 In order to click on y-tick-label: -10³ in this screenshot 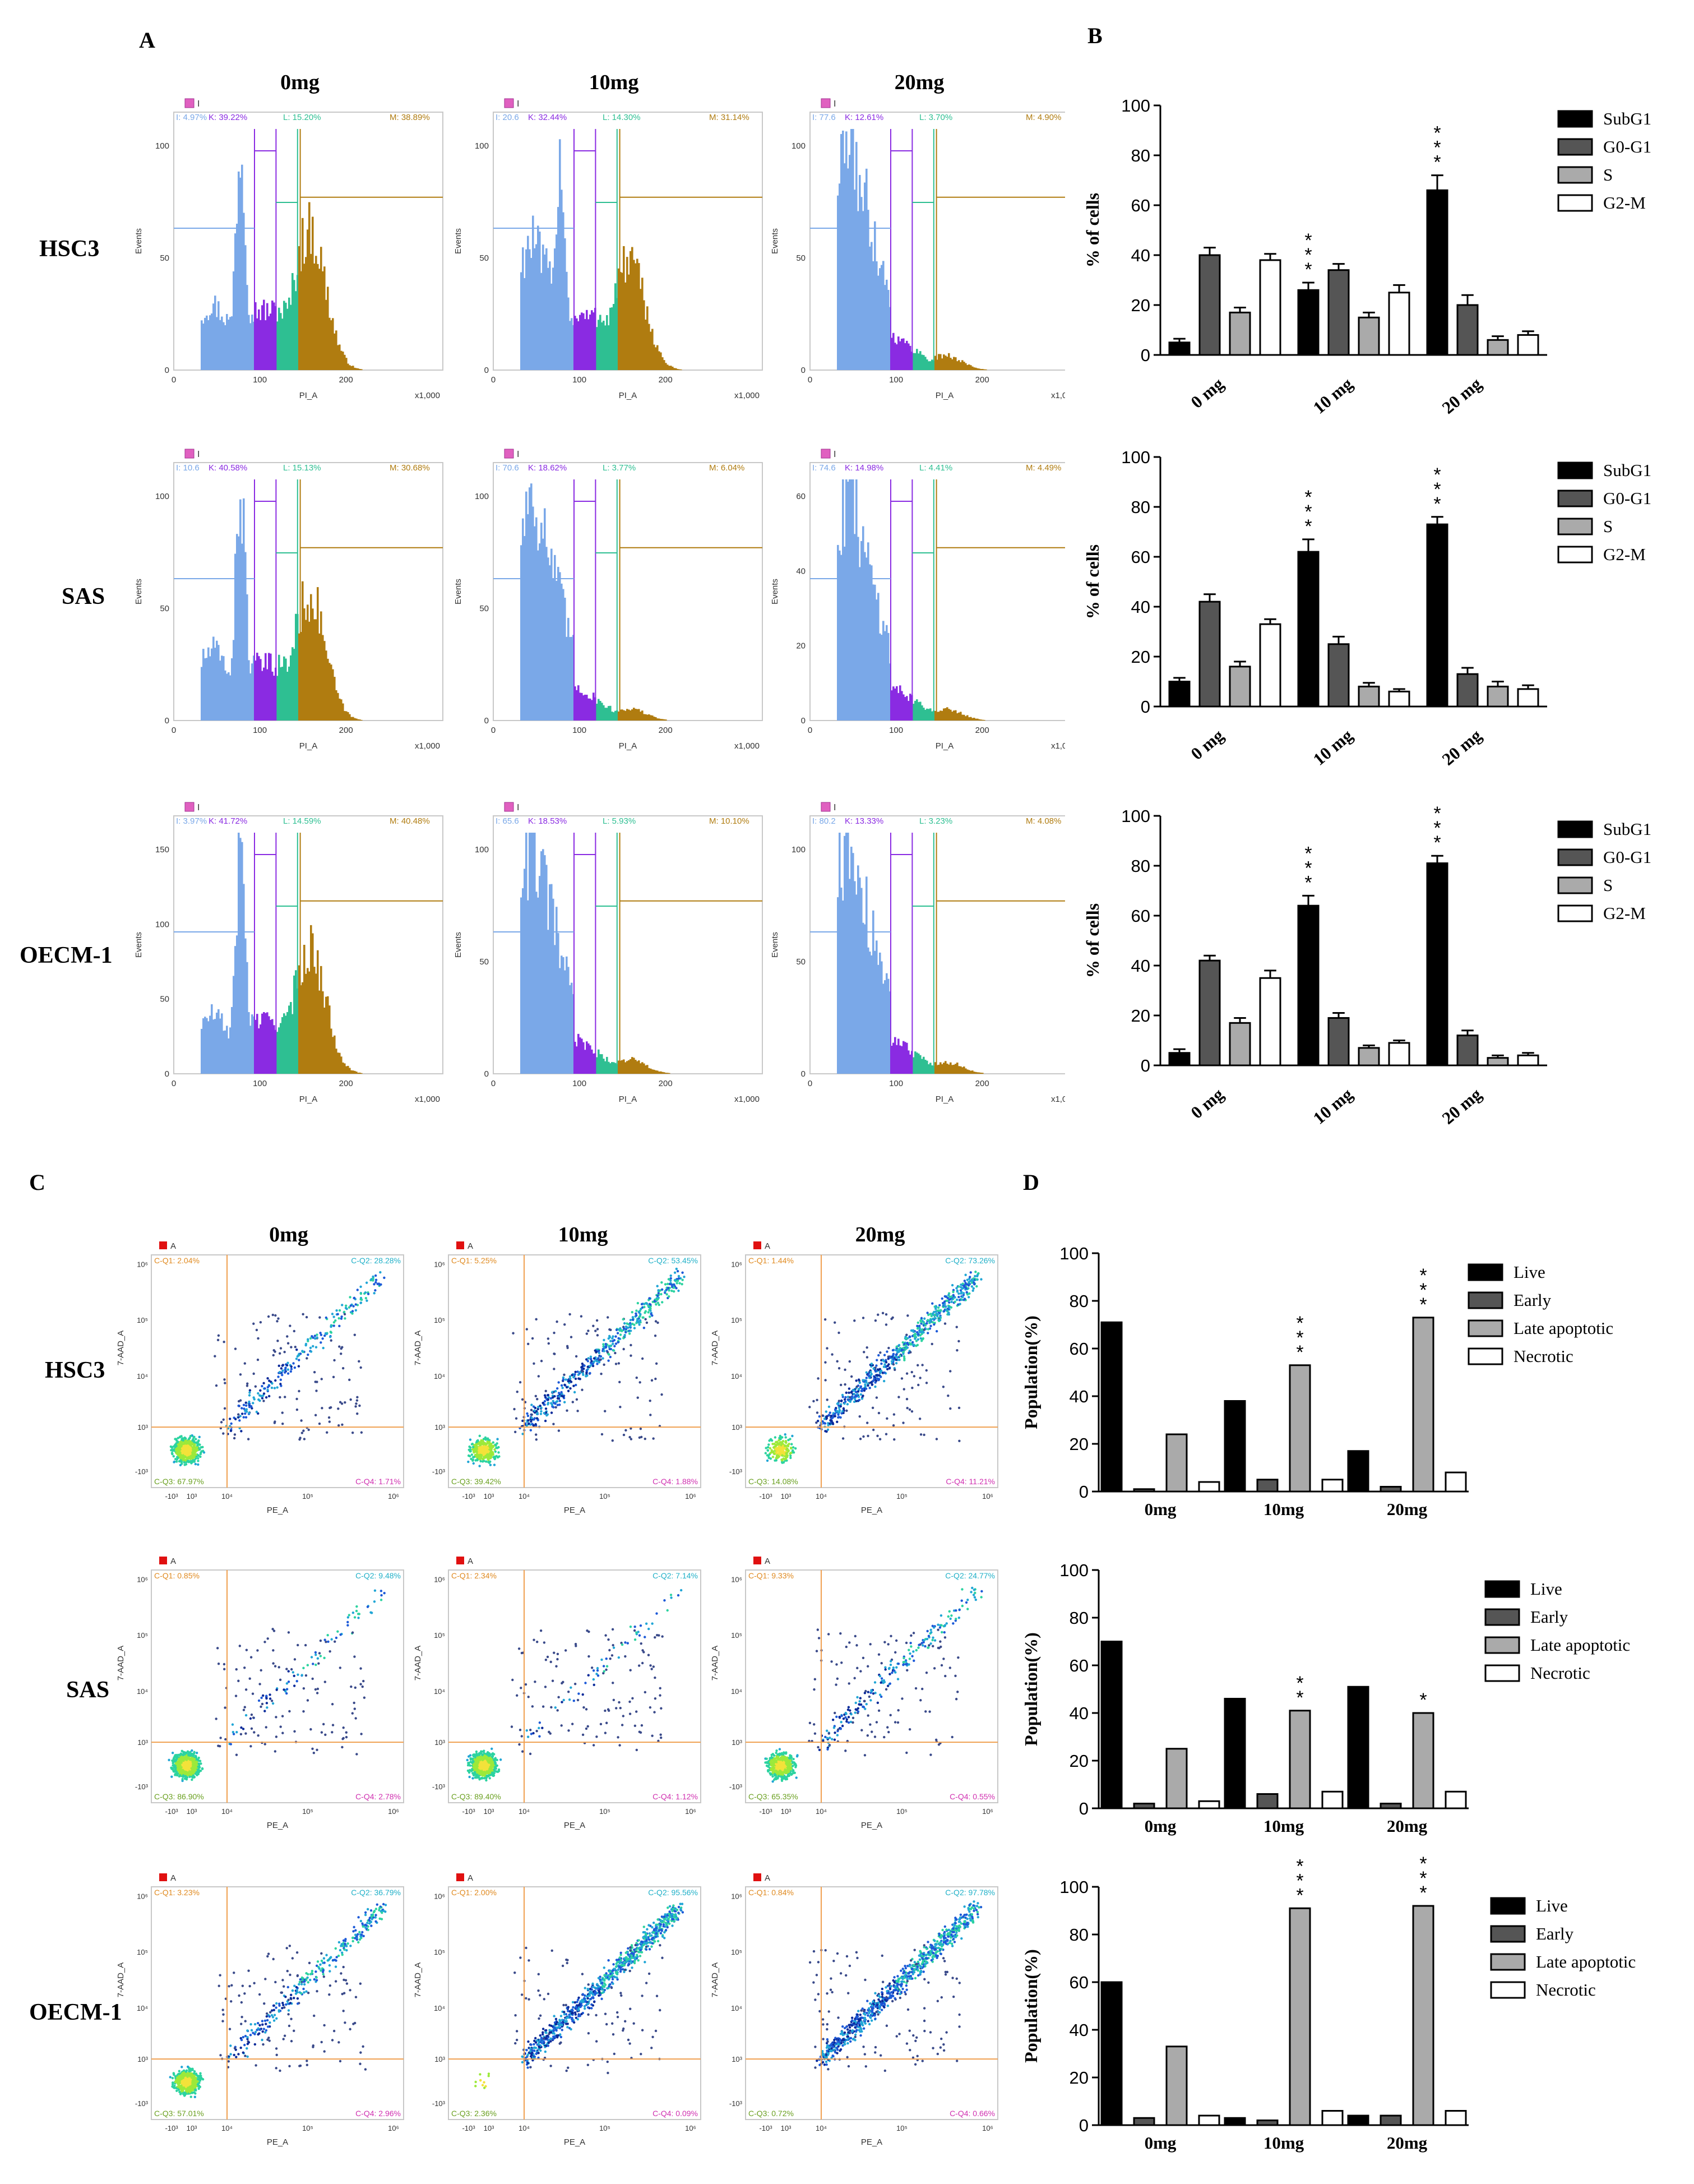, I will do `click(736, 1471)`.